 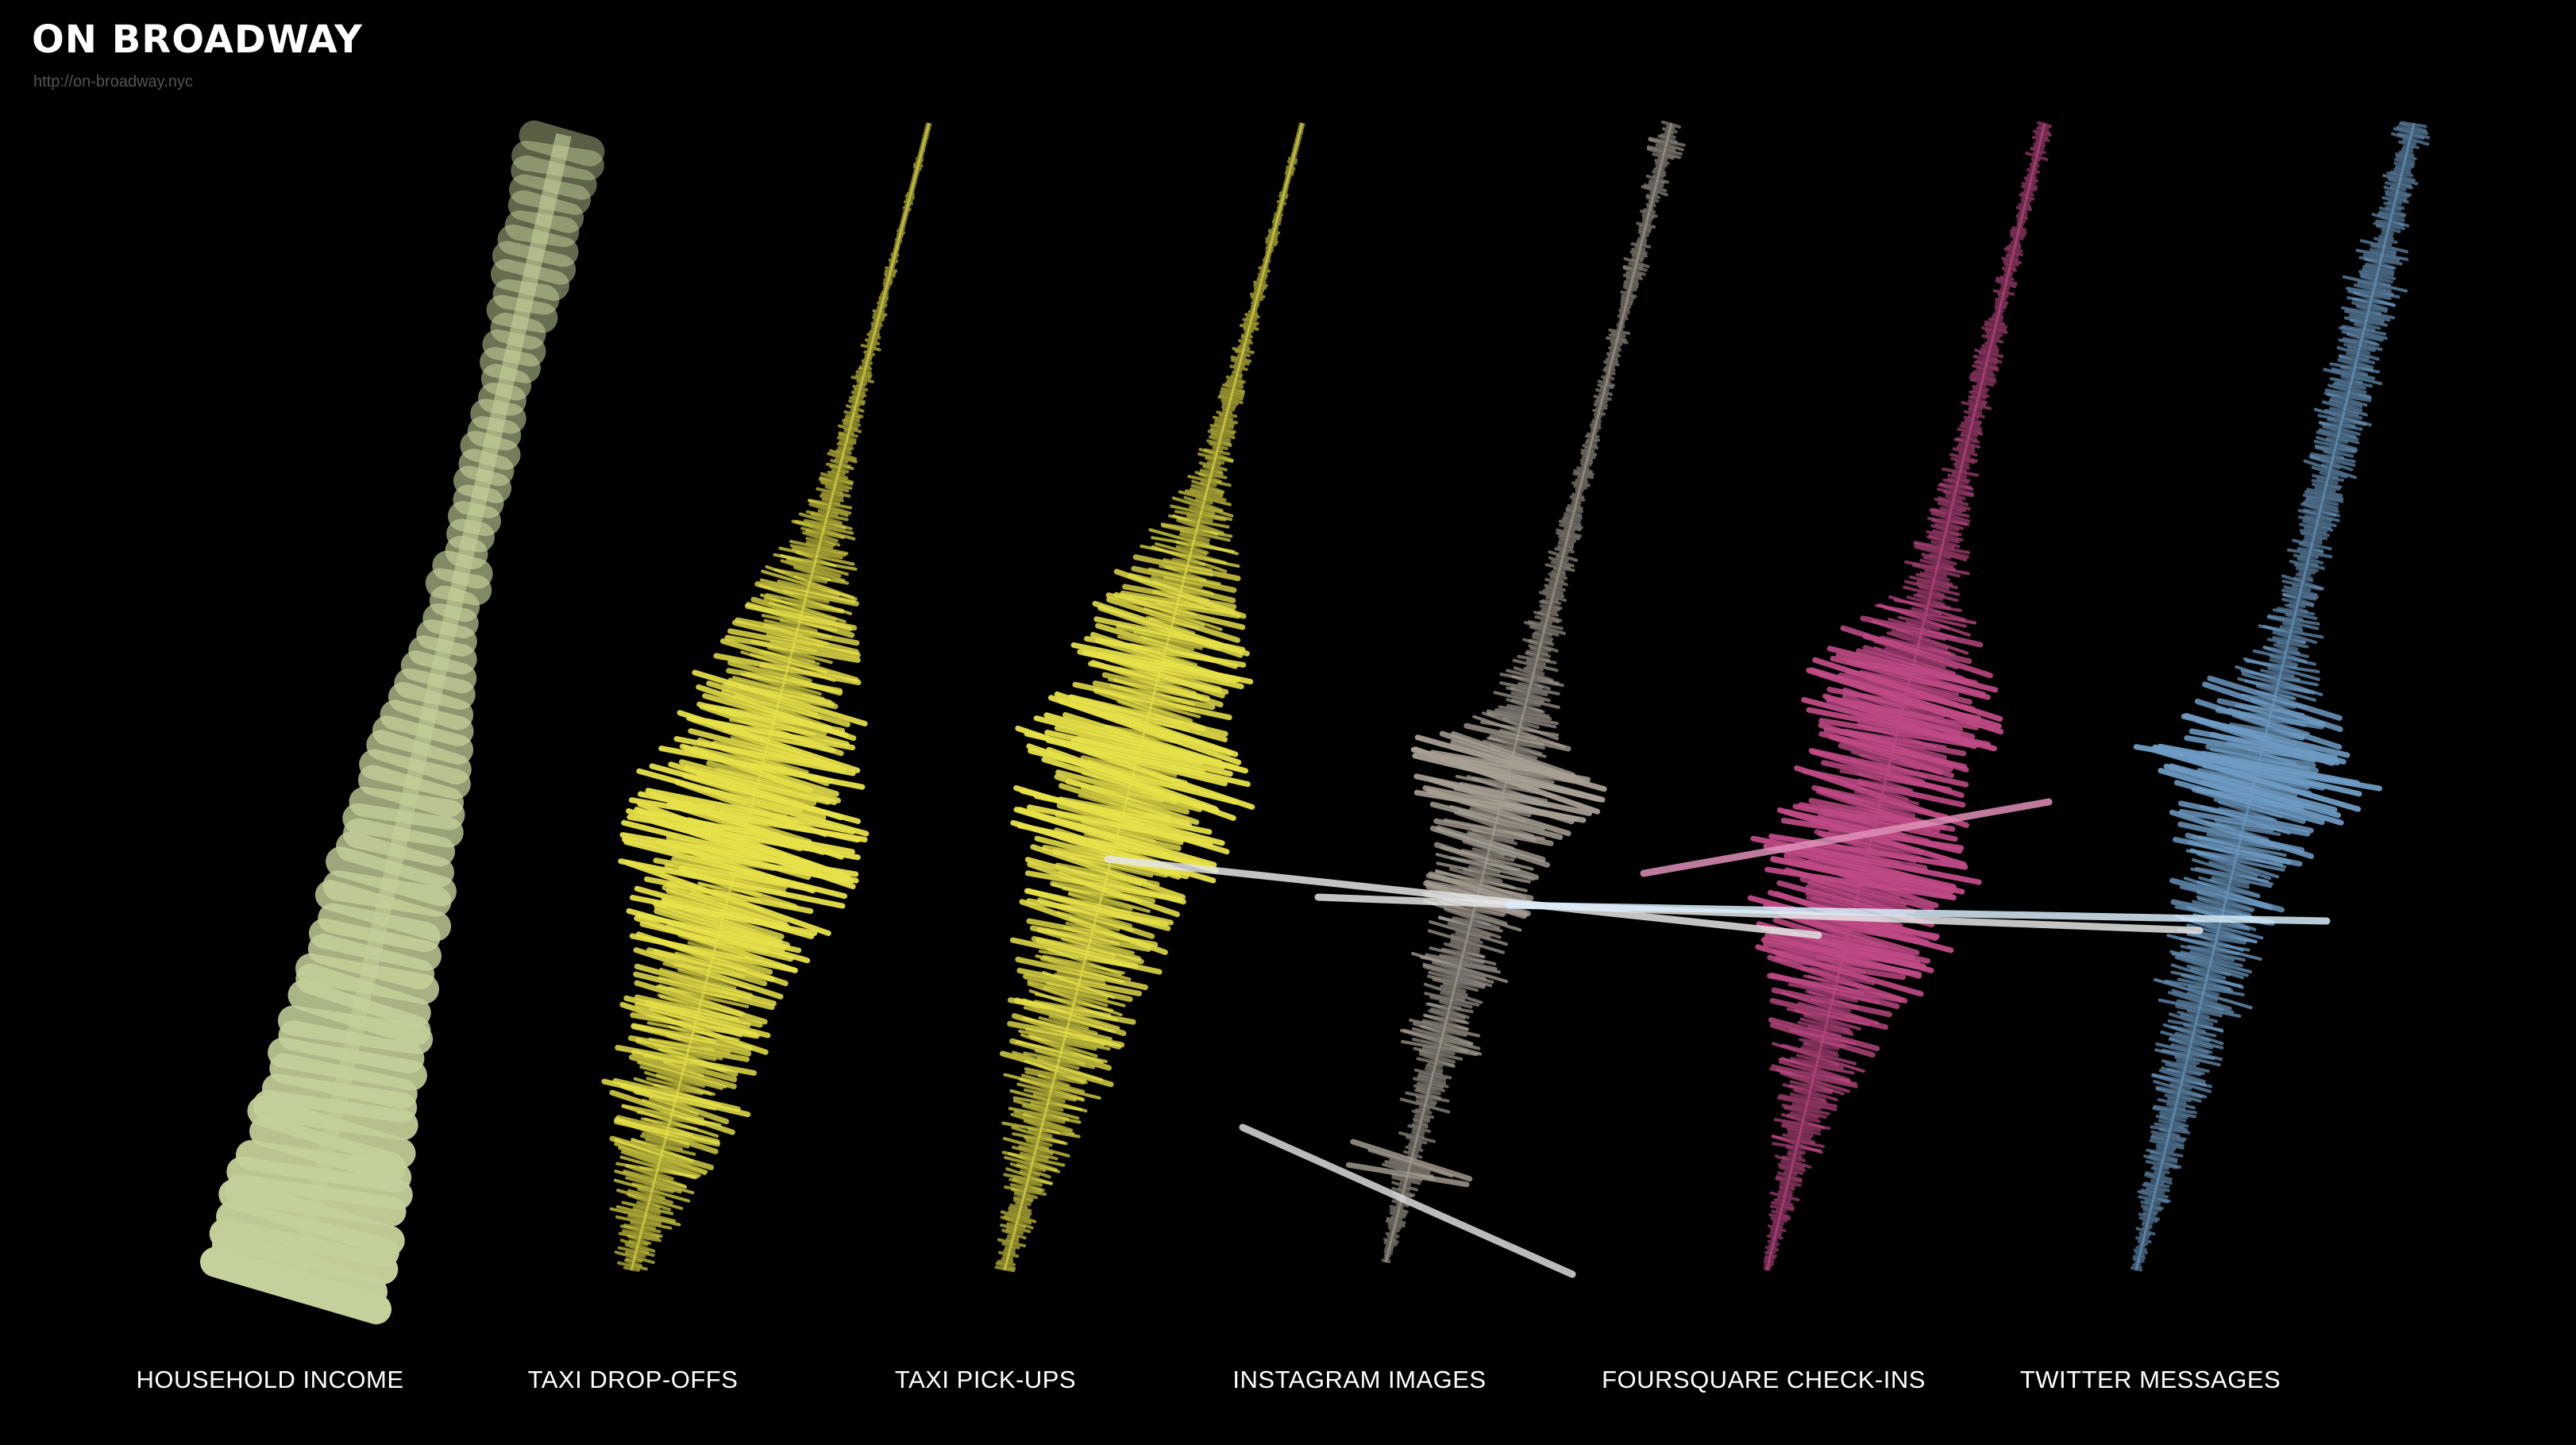 I want to click on series-foursquare-check-ins, so click(x=1899, y=696).